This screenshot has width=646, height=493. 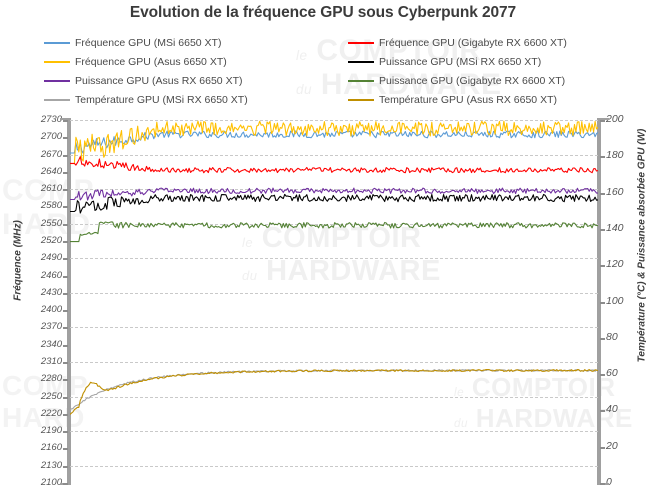 I want to click on y-axis-right-tick-label: 20, so click(x=612, y=445).